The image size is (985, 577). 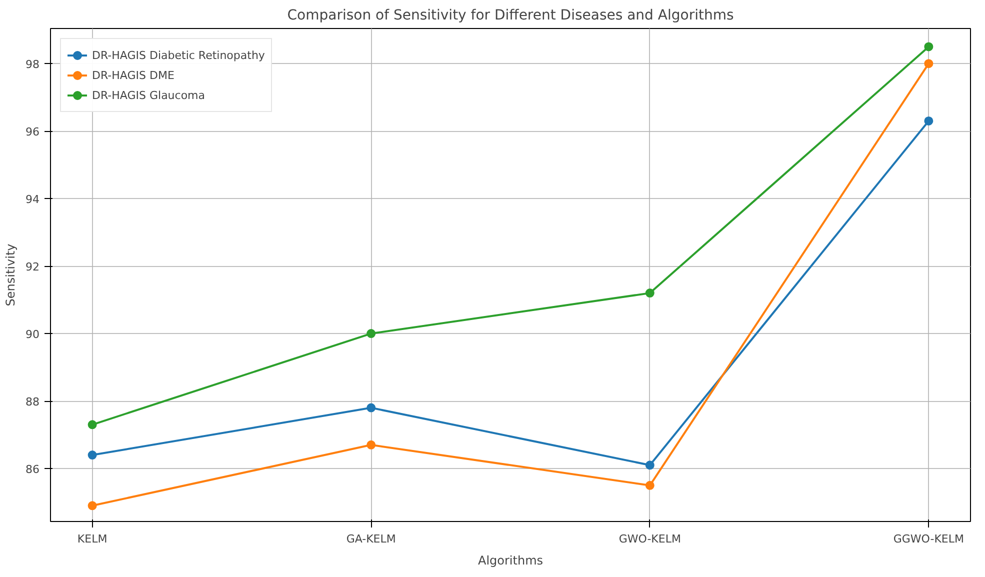 I want to click on x-tick-label: GA-KELM, so click(x=371, y=539).